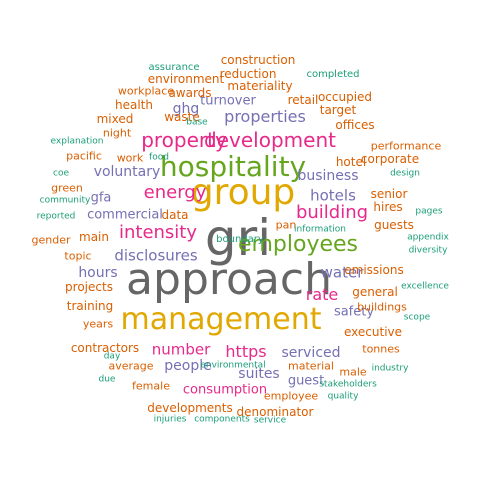 The image size is (480, 480). Describe the element at coordinates (248, 74) in the screenshot. I see `word-reduction: reduction` at that location.